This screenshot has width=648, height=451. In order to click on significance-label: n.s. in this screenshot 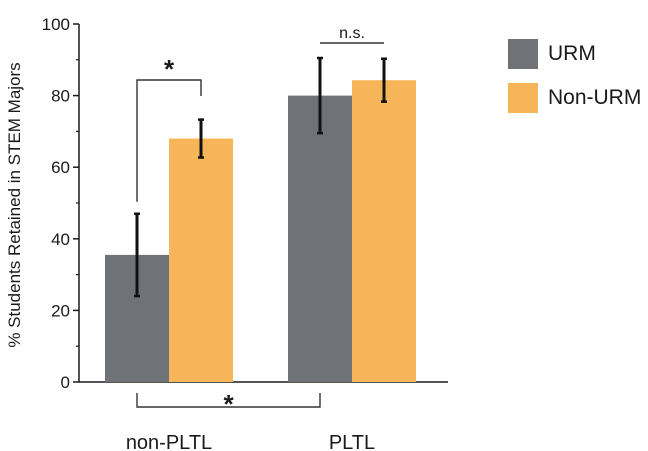, I will do `click(352, 33)`.